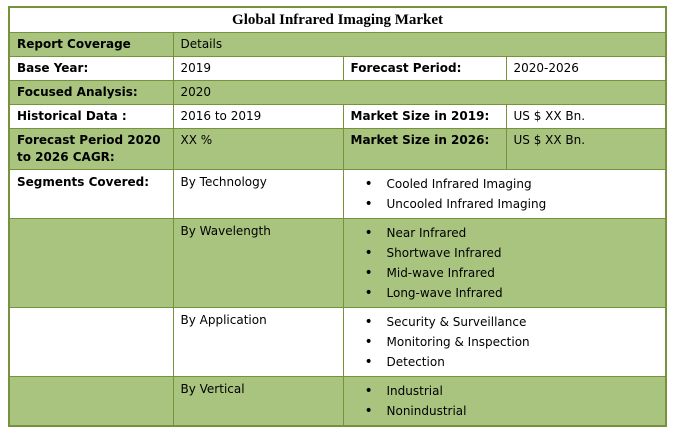 The width and height of the screenshot is (673, 427). I want to click on segment-item: Monitoring & Inspection, so click(505, 342).